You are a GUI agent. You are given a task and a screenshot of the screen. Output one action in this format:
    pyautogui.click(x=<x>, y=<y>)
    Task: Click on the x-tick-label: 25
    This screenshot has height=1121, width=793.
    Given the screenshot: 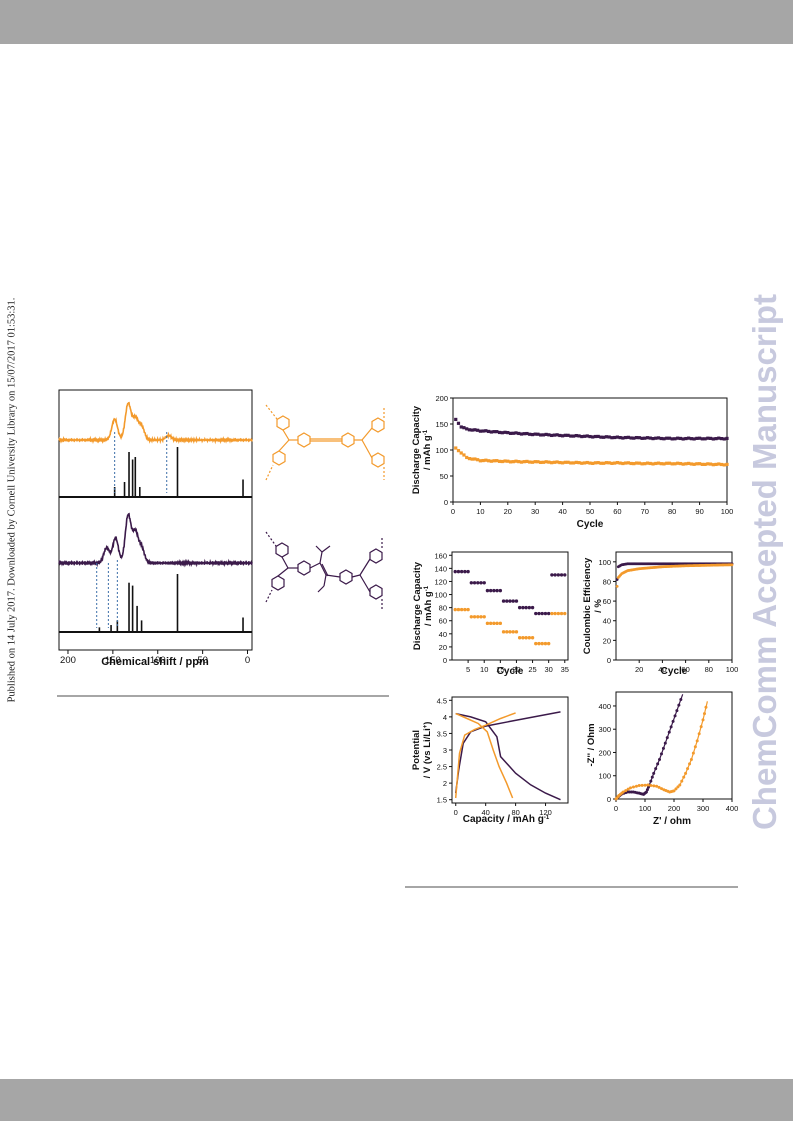 What is the action you would take?
    pyautogui.click(x=532, y=669)
    